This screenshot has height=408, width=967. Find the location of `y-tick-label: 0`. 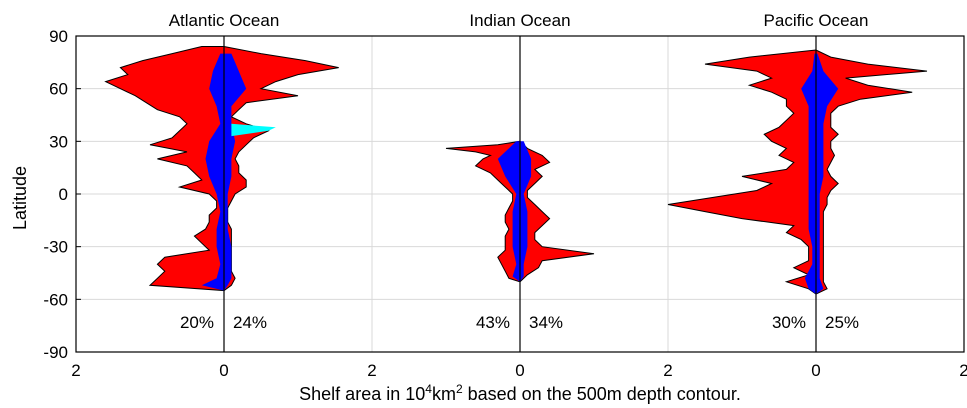

y-tick-label: 0 is located at coordinates (63, 194).